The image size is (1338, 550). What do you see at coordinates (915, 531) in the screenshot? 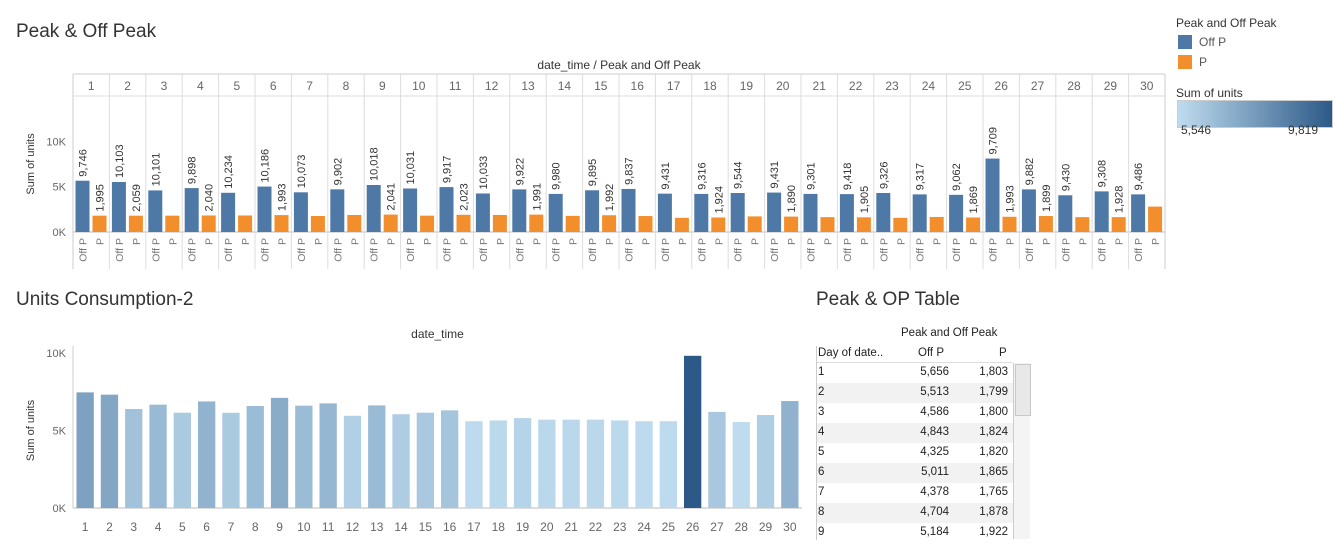
I see `table-row: 9 5,184 1,922` at bounding box center [915, 531].